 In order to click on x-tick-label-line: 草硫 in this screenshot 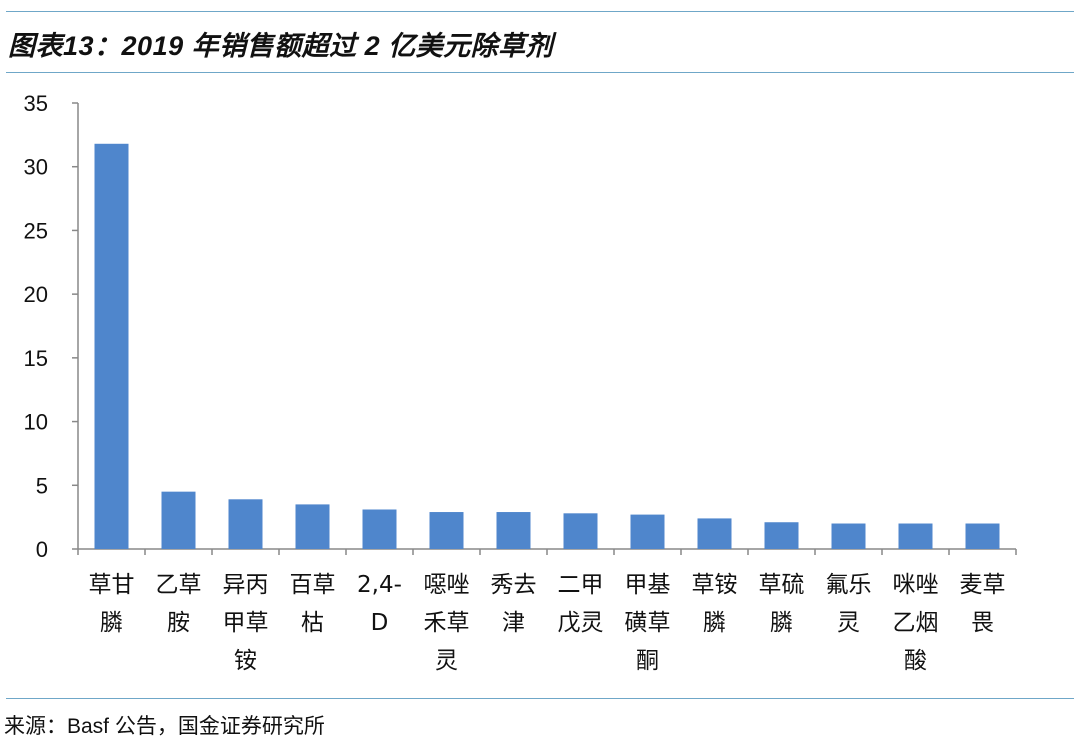, I will do `click(782, 585)`.